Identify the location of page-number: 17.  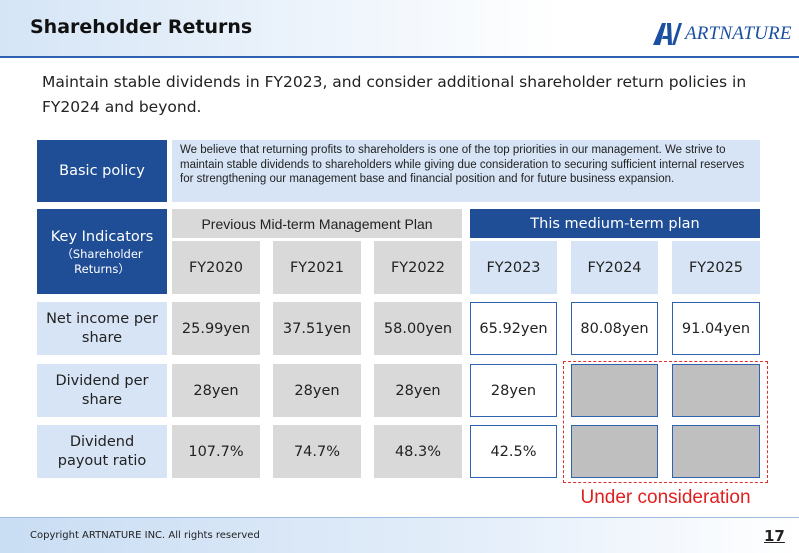
(774, 536).